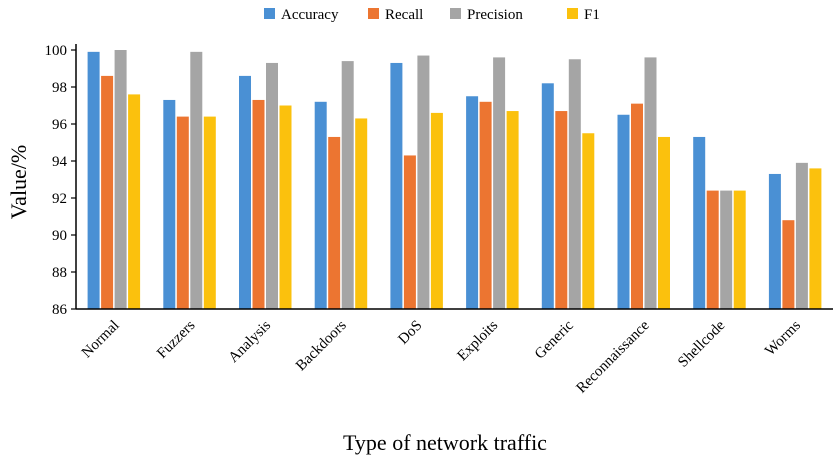 The width and height of the screenshot is (839, 459). Describe the element at coordinates (18, 182) in the screenshot. I see `y-axis-title: Value/%` at that location.